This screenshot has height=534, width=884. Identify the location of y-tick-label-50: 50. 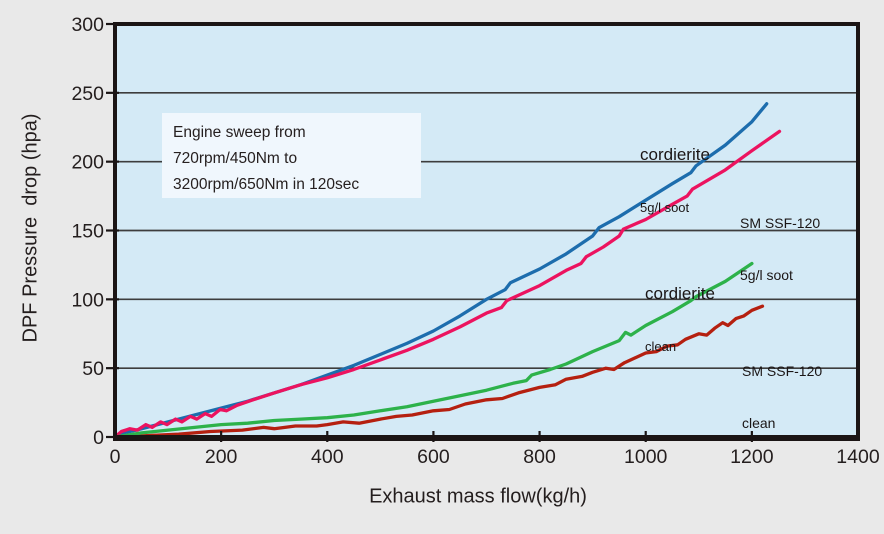
(93, 369).